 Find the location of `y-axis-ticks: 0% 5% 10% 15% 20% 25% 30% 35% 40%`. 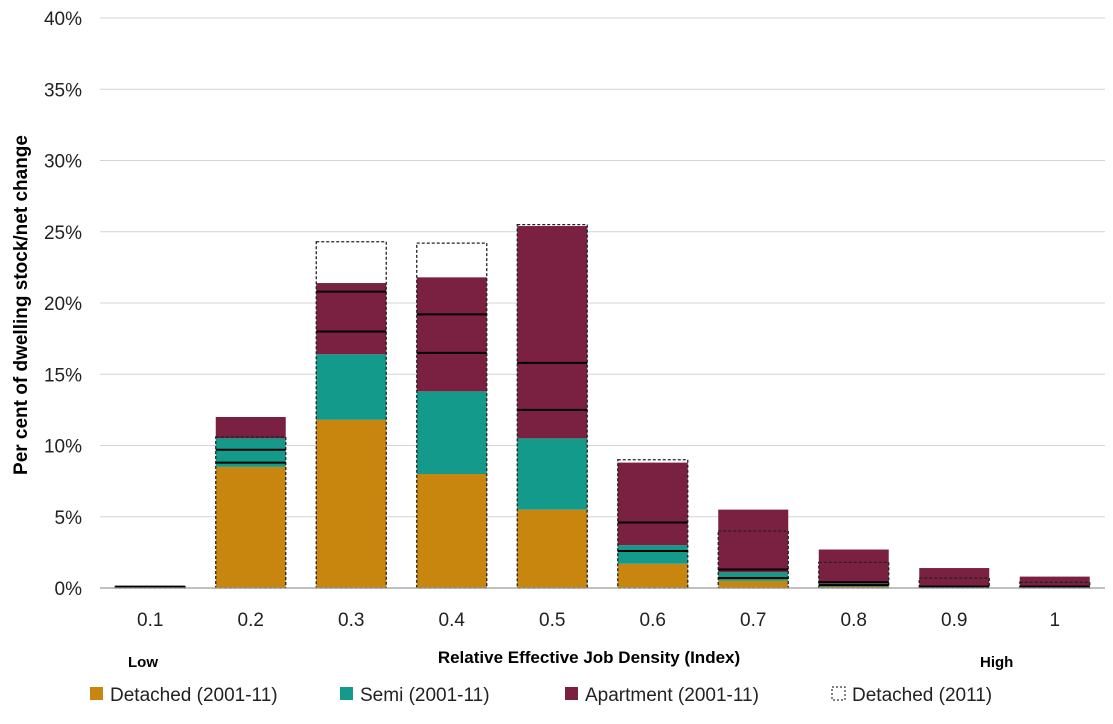

y-axis-ticks: 0% 5% 10% 15% 20% 25% 30% 35% 40% is located at coordinates (63, 304).